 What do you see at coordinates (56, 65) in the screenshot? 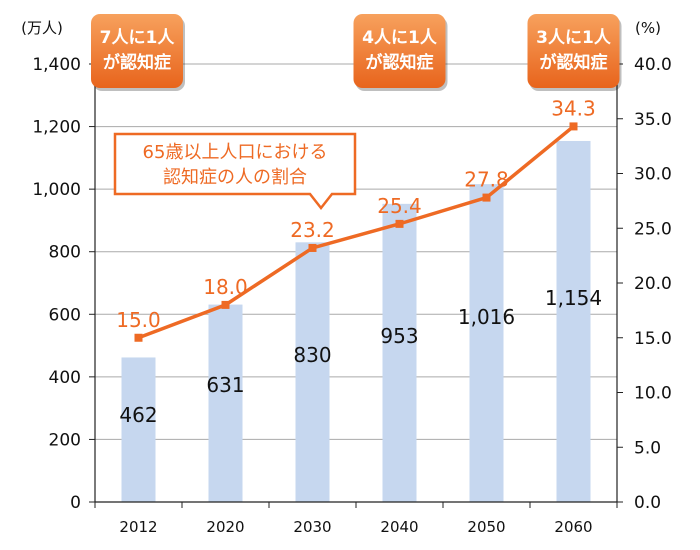
I see `left-tick-label: 1,400` at bounding box center [56, 65].